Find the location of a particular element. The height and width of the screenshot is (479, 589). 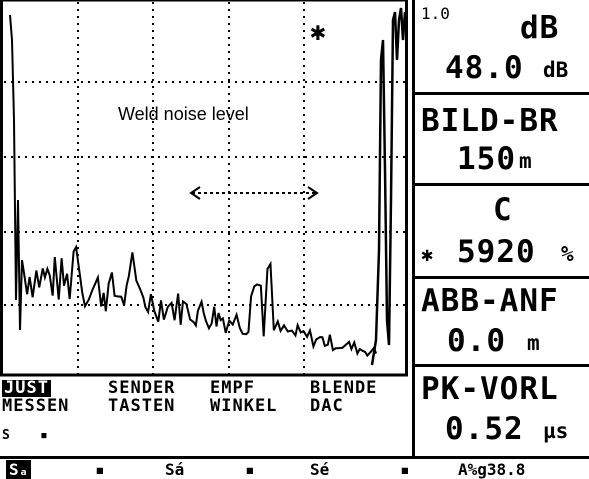

delay-value: 0.0 is located at coordinates (476, 341).